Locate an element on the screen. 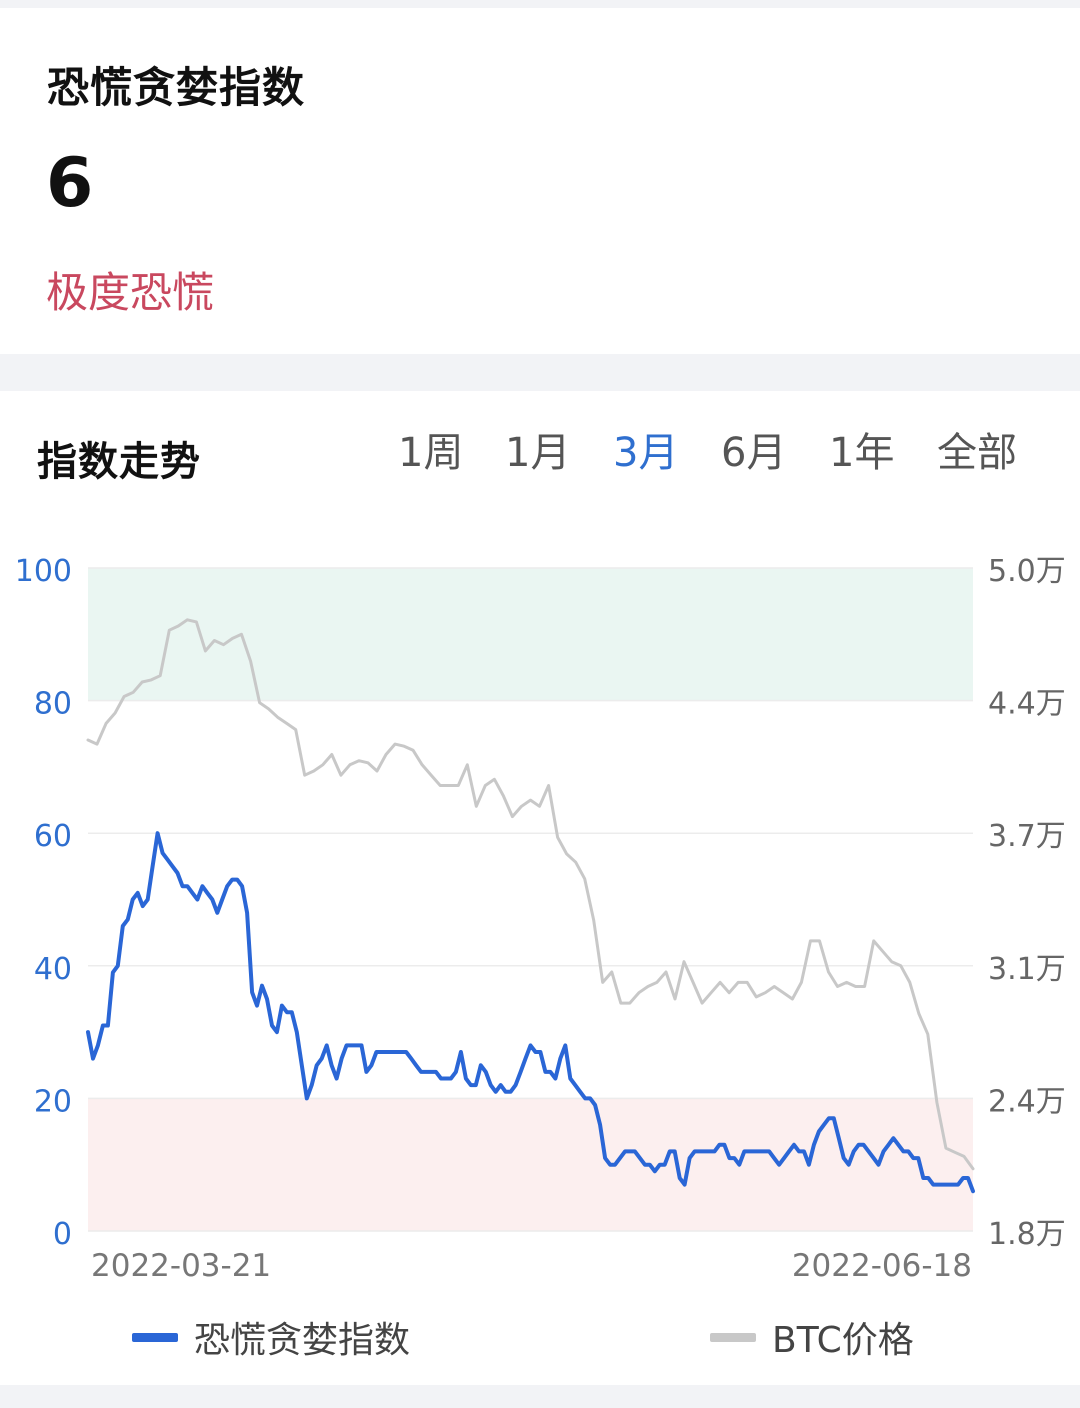  left-tick-label: 100 is located at coordinates (43, 571).